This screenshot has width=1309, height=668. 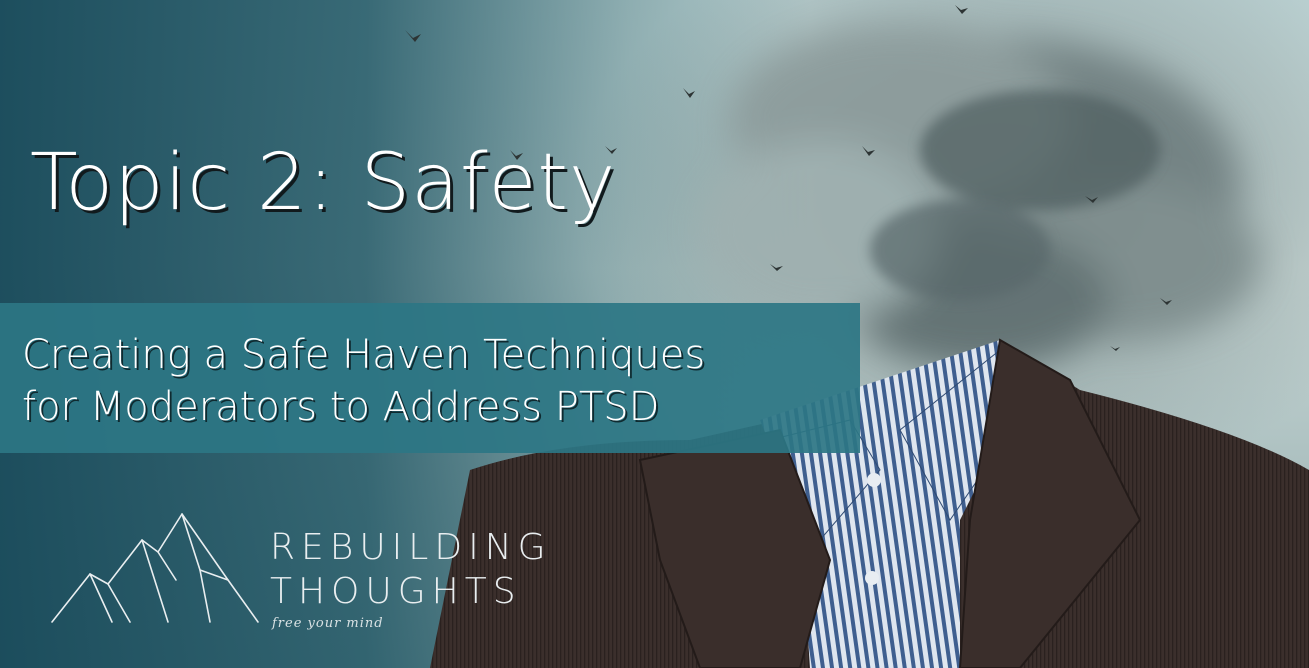 What do you see at coordinates (364, 355) in the screenshot?
I see `subtitle-line: Creating a Safe Haven Techniques` at bounding box center [364, 355].